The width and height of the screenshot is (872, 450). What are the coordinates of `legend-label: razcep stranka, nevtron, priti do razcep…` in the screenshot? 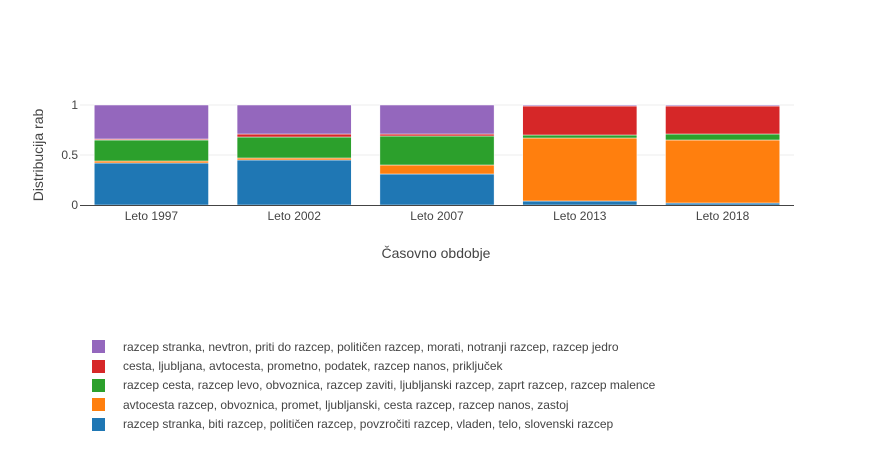 It's located at (371, 346).